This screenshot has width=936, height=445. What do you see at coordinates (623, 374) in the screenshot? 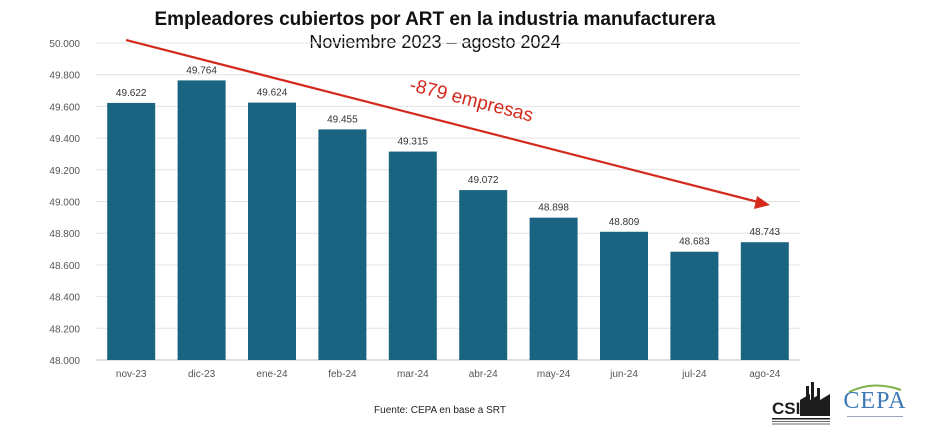
I see `x-tick-label: jun-24` at bounding box center [623, 374].